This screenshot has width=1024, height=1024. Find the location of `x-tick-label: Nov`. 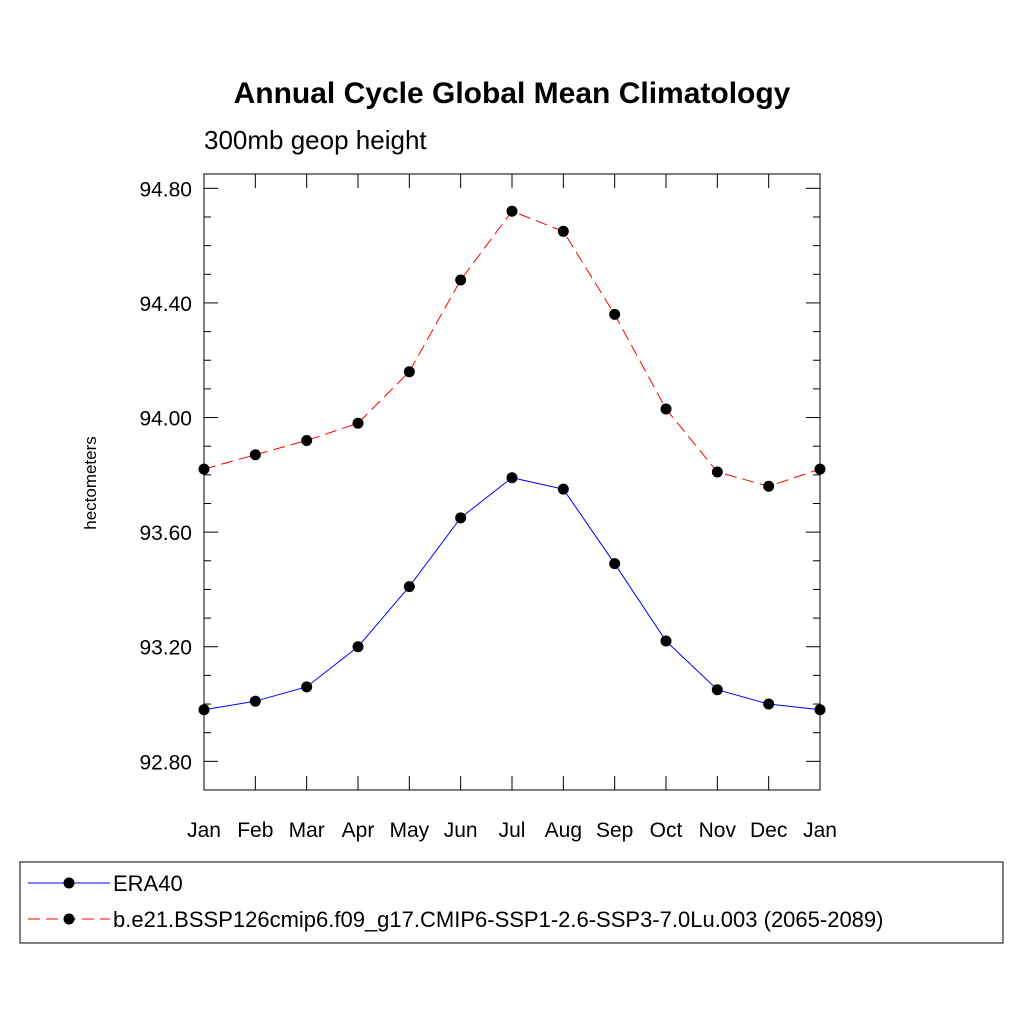

x-tick-label: Nov is located at coordinates (718, 830).